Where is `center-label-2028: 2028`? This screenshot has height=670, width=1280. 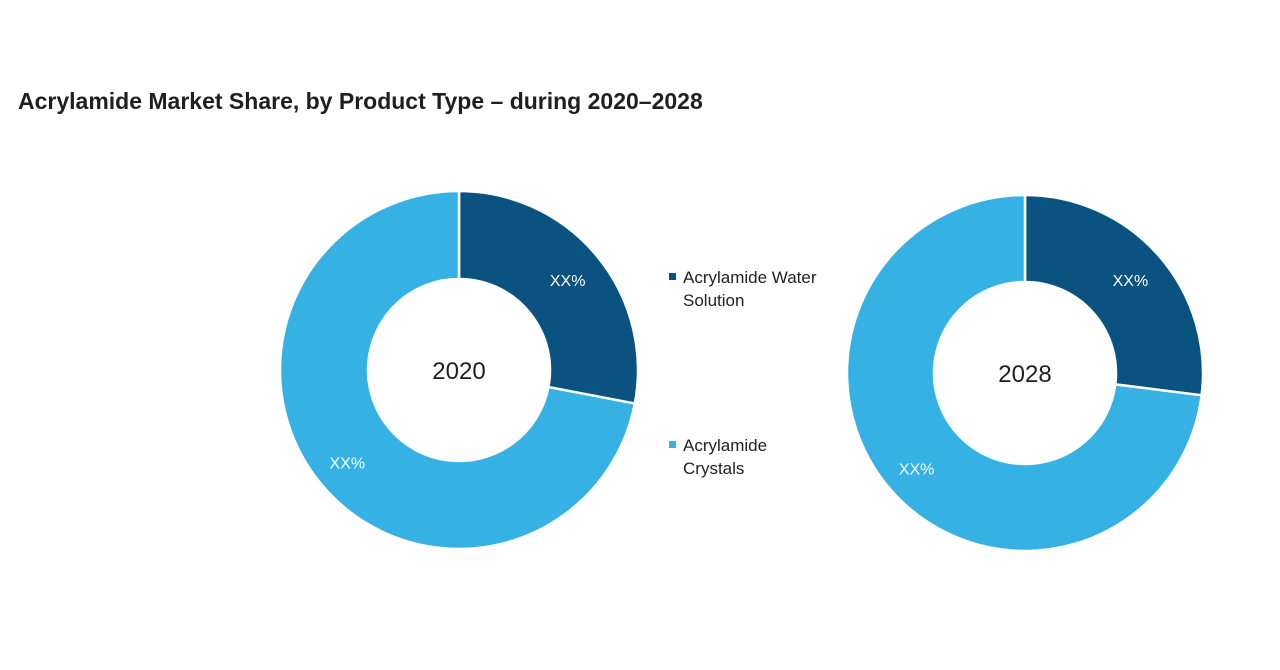
center-label-2028: 2028 is located at coordinates (1024, 374).